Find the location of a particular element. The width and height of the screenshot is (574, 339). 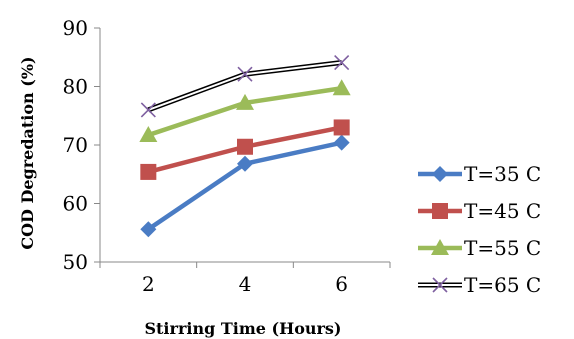

y-axis-title: COD Degredation (%) is located at coordinates (27, 152).